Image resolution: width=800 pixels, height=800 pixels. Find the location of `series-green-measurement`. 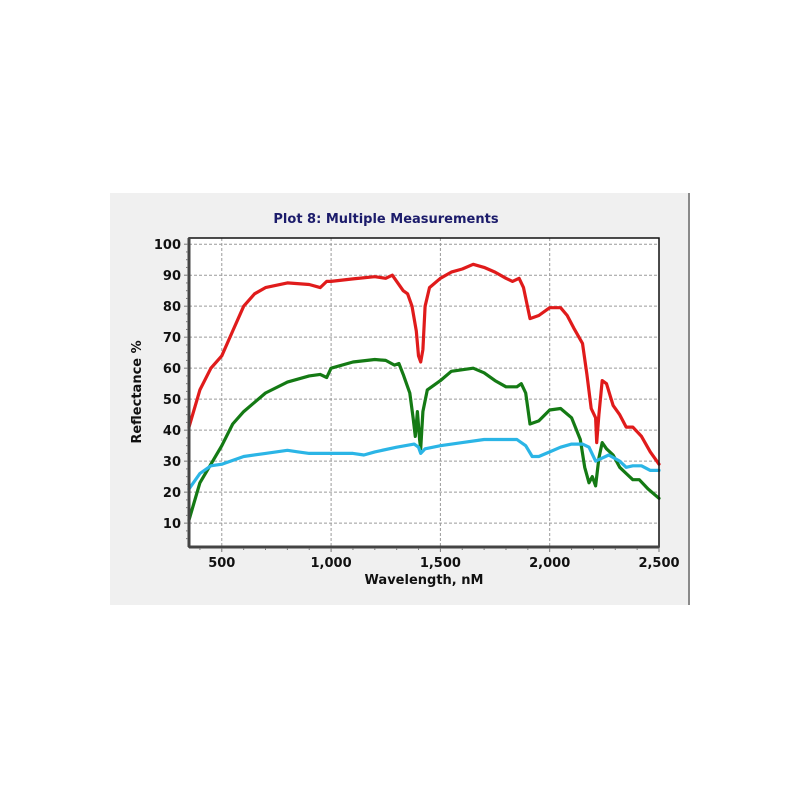

series-green-measurement is located at coordinates (424, 439).